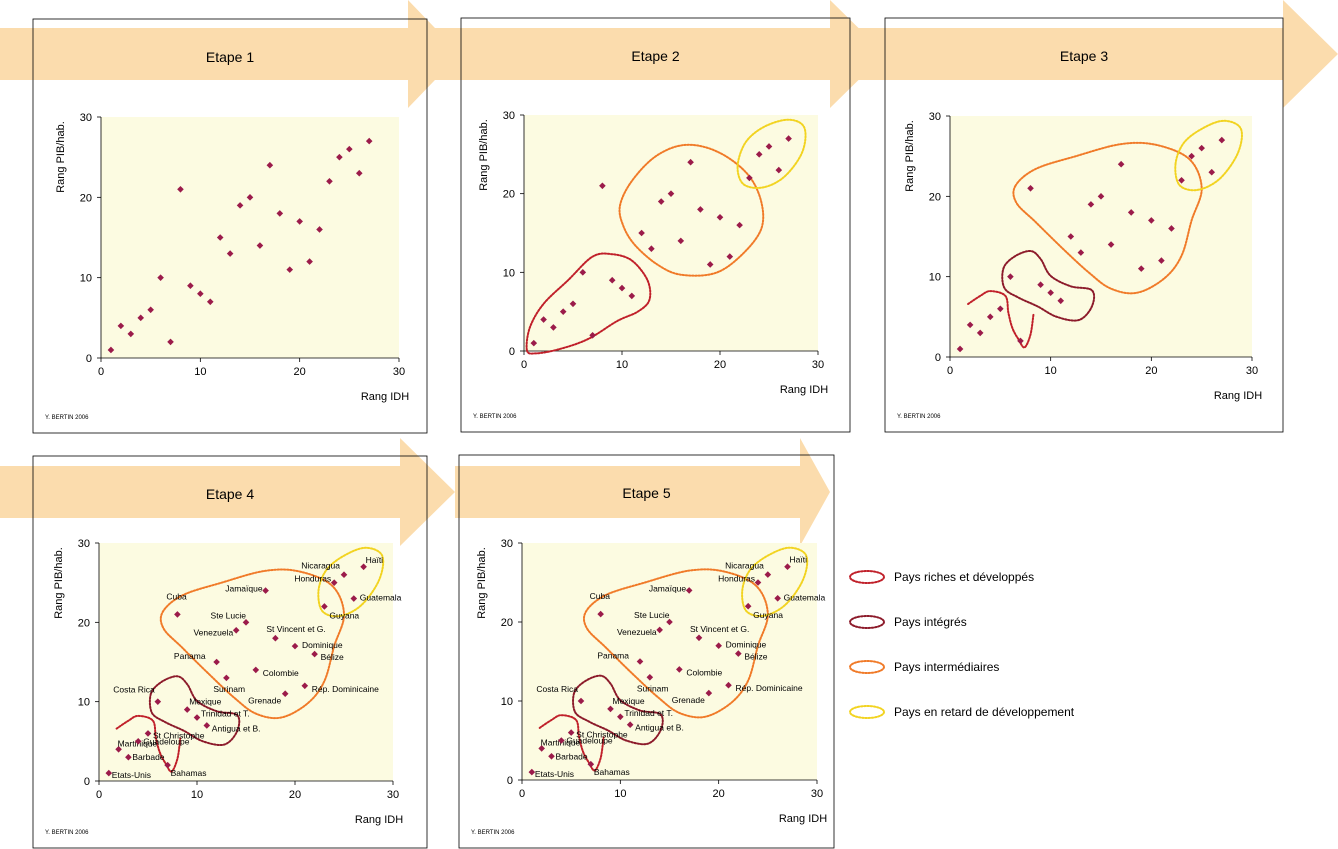  What do you see at coordinates (946, 667) in the screenshot?
I see `legend-label-intermediaires: Pays intermédiaires` at bounding box center [946, 667].